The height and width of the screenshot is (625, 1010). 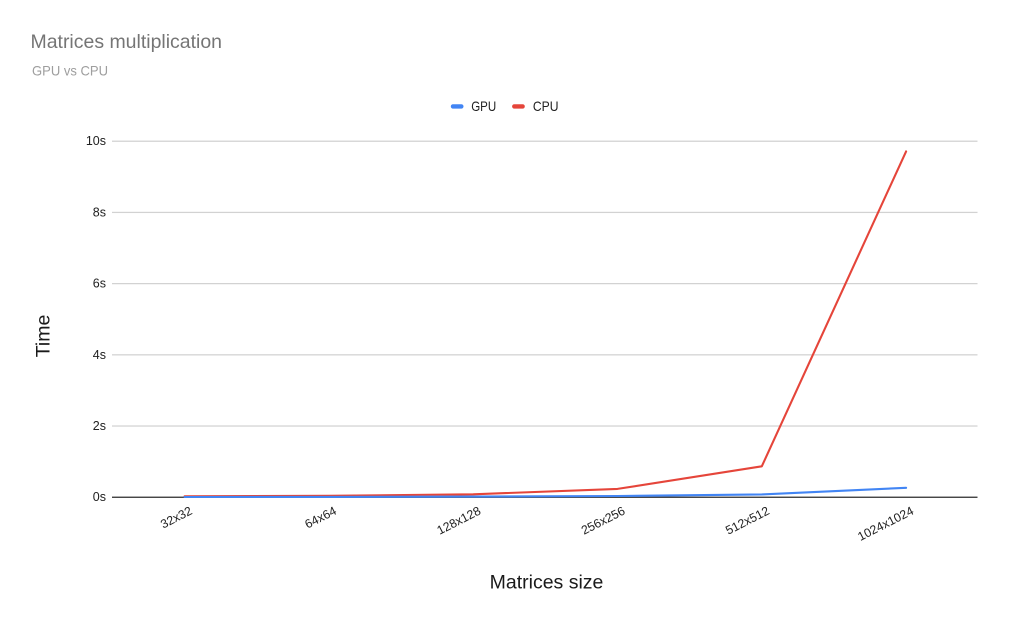 I want to click on svg-text: 0s, so click(x=99, y=497).